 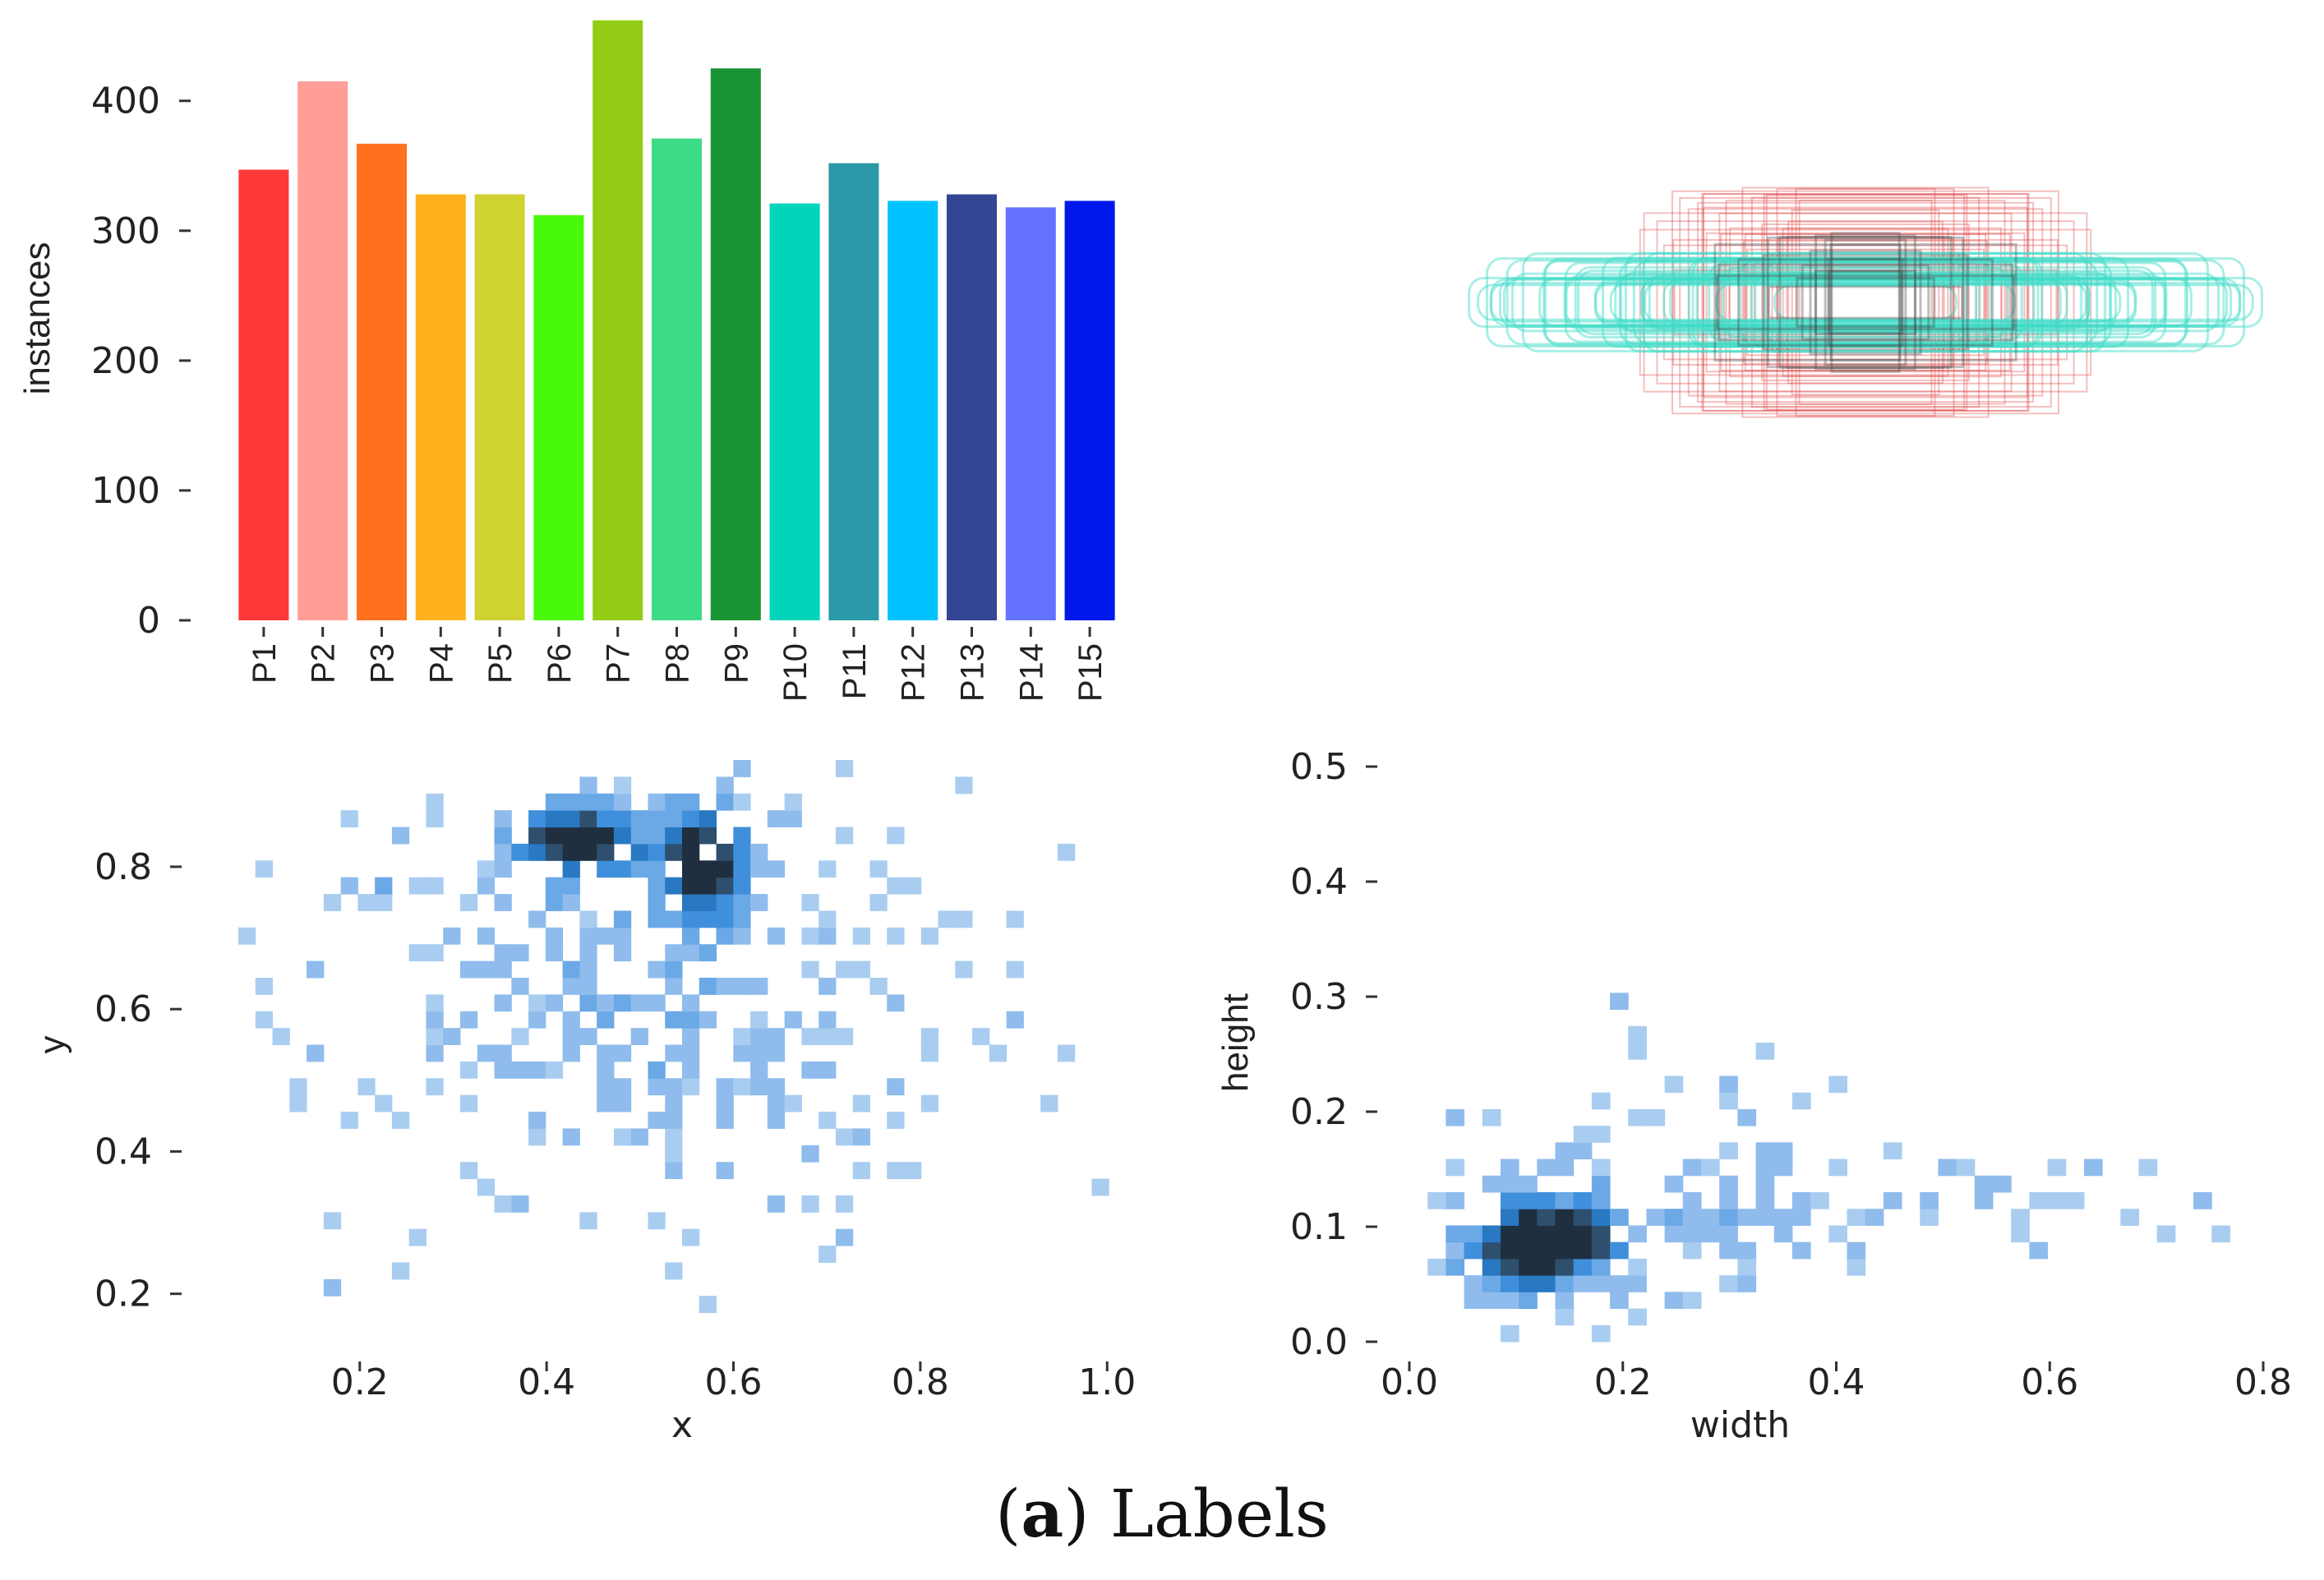 I want to click on box-overlay-panel, so click(x=1865, y=302).